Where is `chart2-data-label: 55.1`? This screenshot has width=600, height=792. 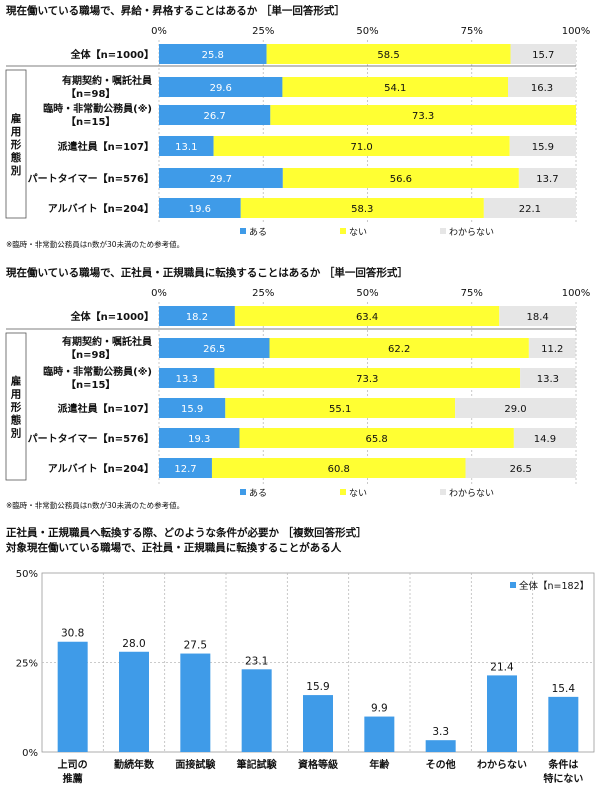
chart2-data-label: 55.1 is located at coordinates (340, 409).